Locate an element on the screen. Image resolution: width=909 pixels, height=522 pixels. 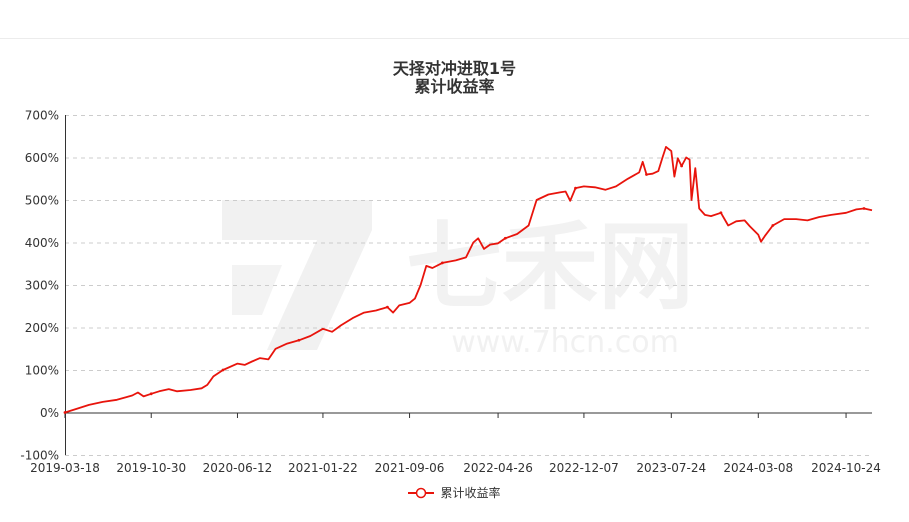
x-tick-label: 2021-01-22 is located at coordinates (323, 468).